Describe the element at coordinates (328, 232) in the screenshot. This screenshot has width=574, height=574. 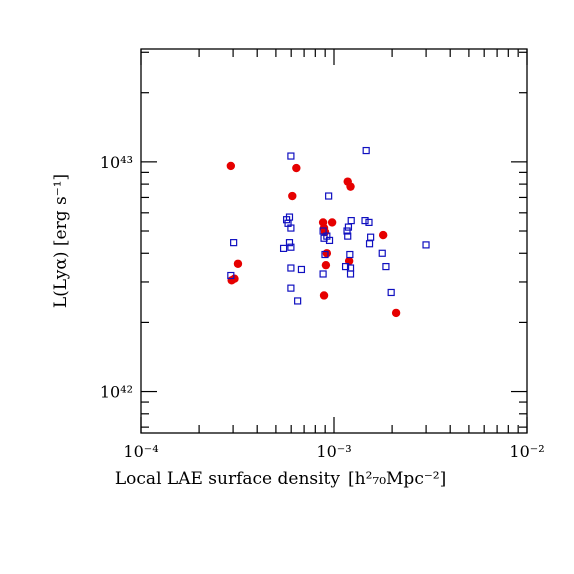
I see `data-points` at that location.